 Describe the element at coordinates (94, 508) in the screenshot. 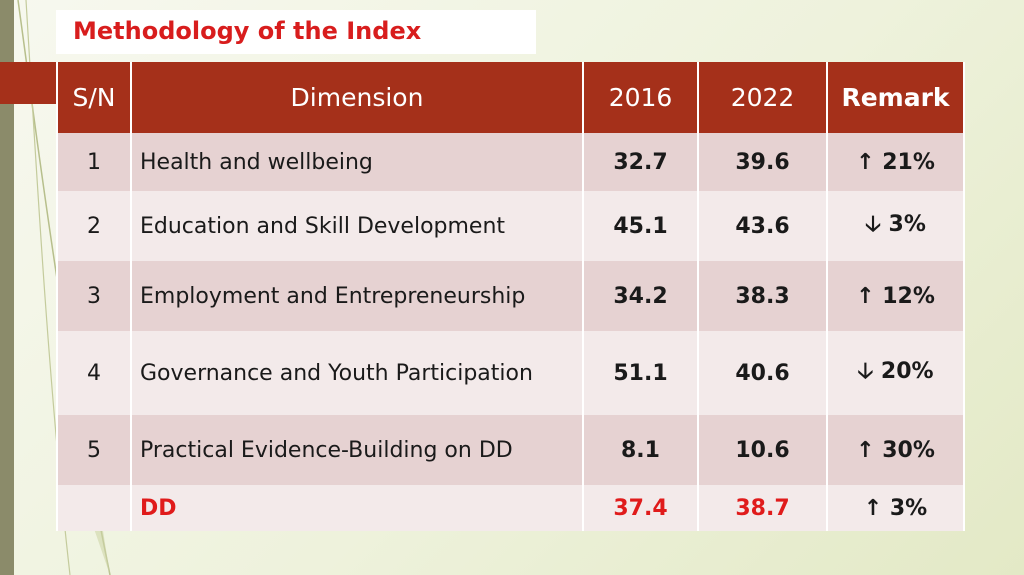

I see `cell-sn` at that location.